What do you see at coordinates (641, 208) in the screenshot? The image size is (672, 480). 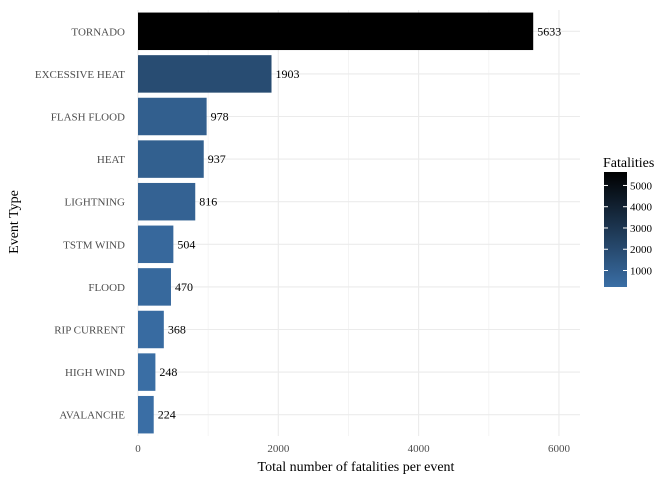 I see `colorbar-tick-label: 4000` at bounding box center [641, 208].